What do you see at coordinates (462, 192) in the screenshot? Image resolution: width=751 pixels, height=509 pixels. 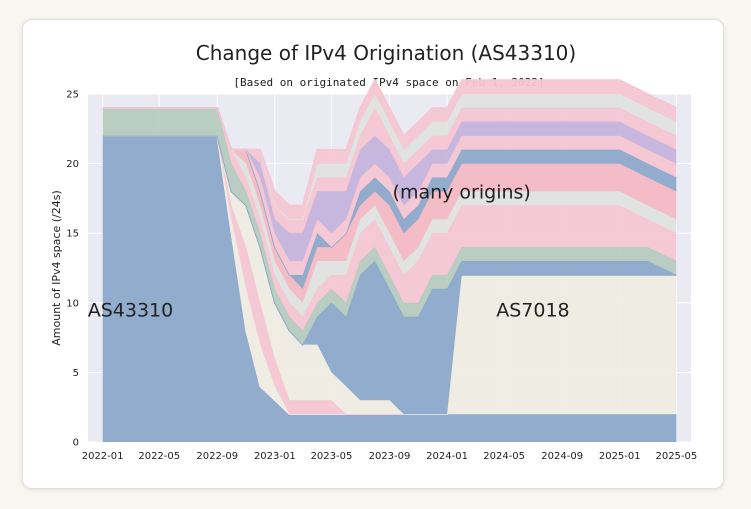 I see `annotation-label: (many origins)` at bounding box center [462, 192].